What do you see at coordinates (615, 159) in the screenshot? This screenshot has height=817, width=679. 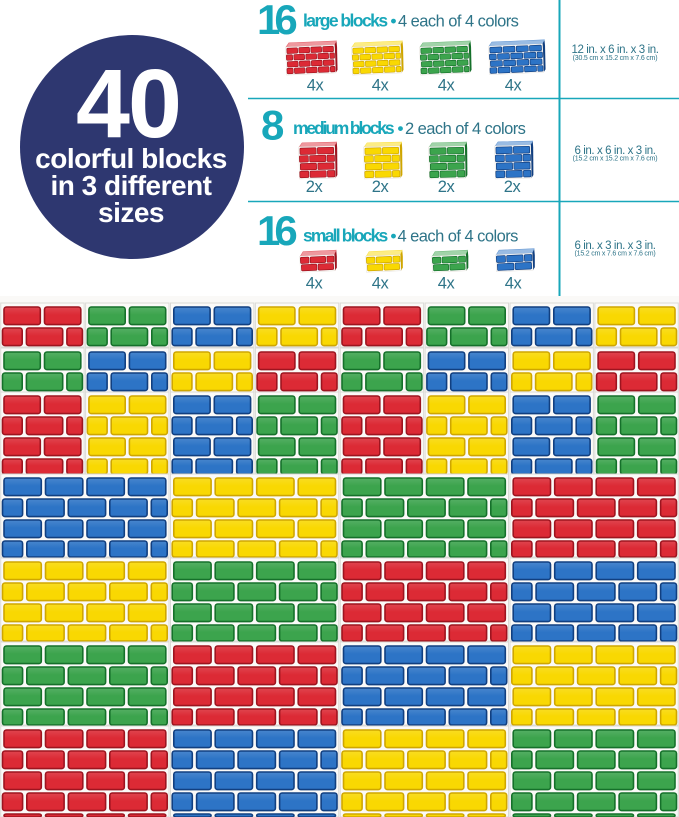 I see `svg-text: (15.2 cm x 15.2 cm x 7.6 cm)` at bounding box center [615, 159].